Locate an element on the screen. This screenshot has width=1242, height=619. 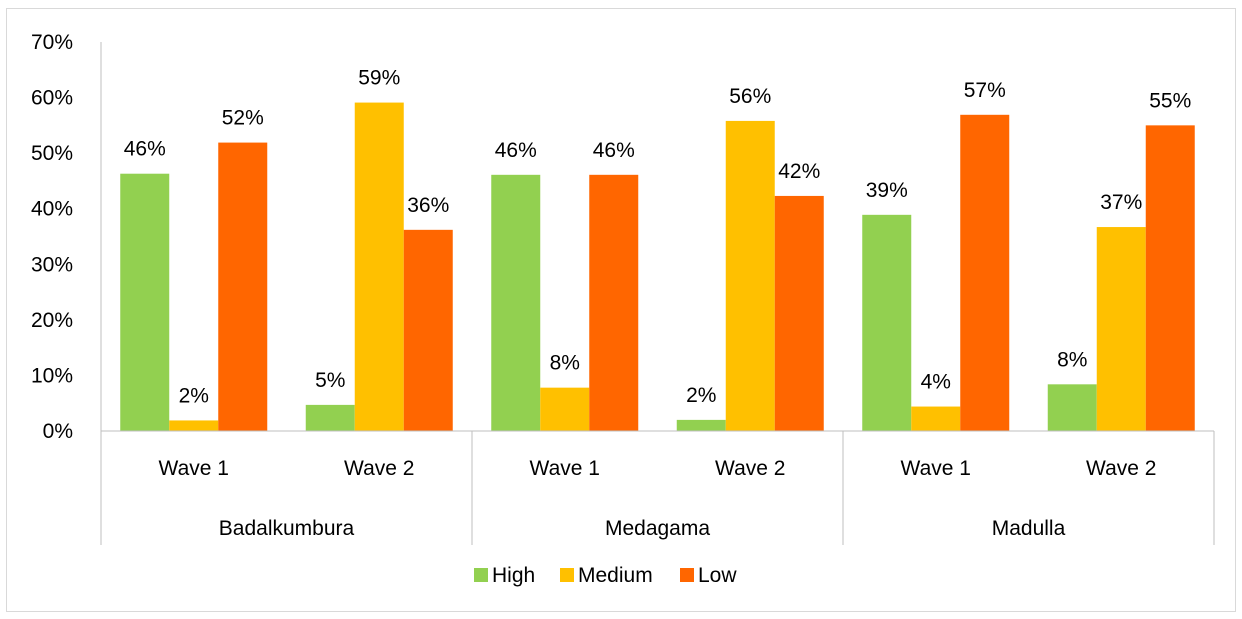
legend-label-medium: Medium is located at coordinates (615, 575).